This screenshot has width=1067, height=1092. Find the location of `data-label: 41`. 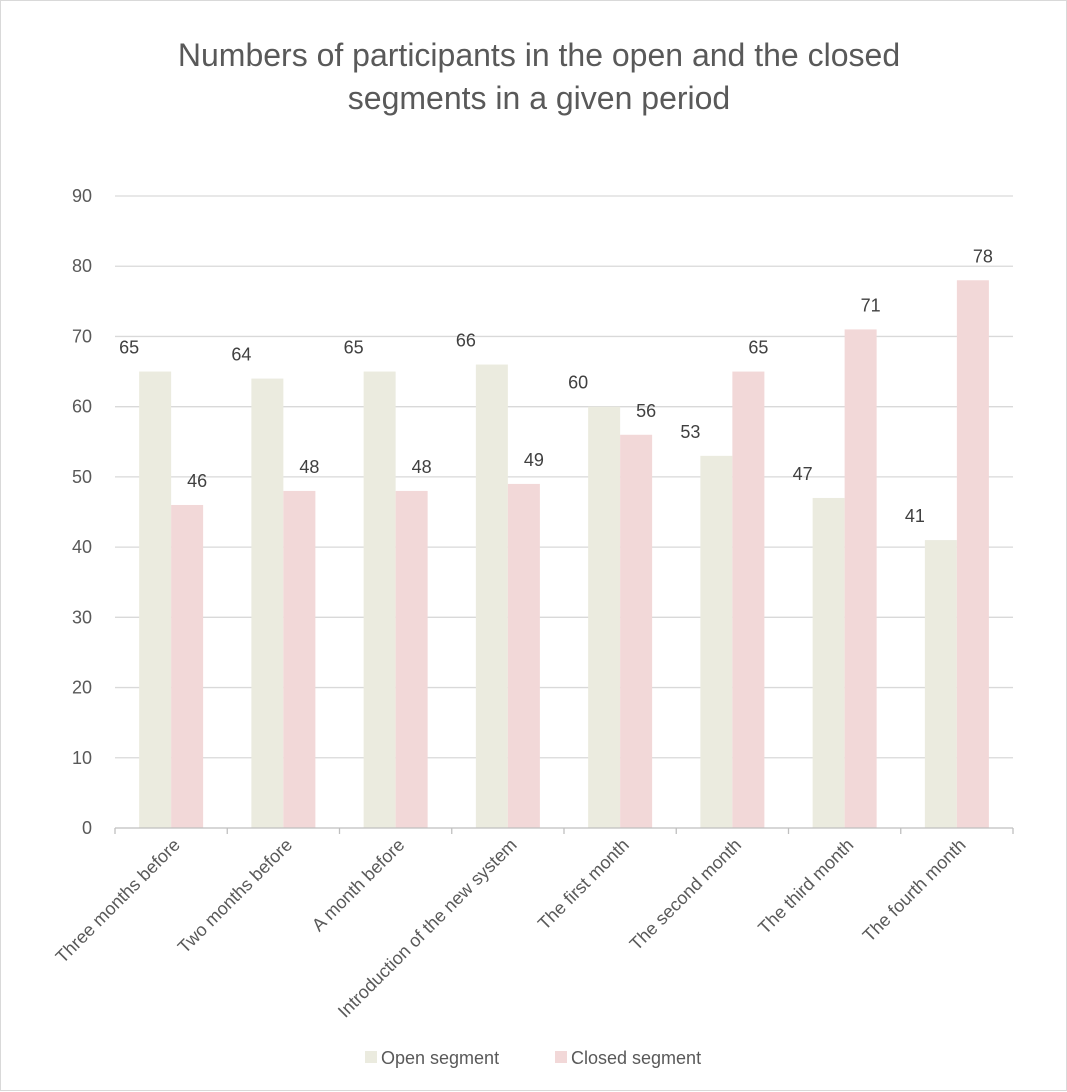

data-label: 41 is located at coordinates (915, 516).